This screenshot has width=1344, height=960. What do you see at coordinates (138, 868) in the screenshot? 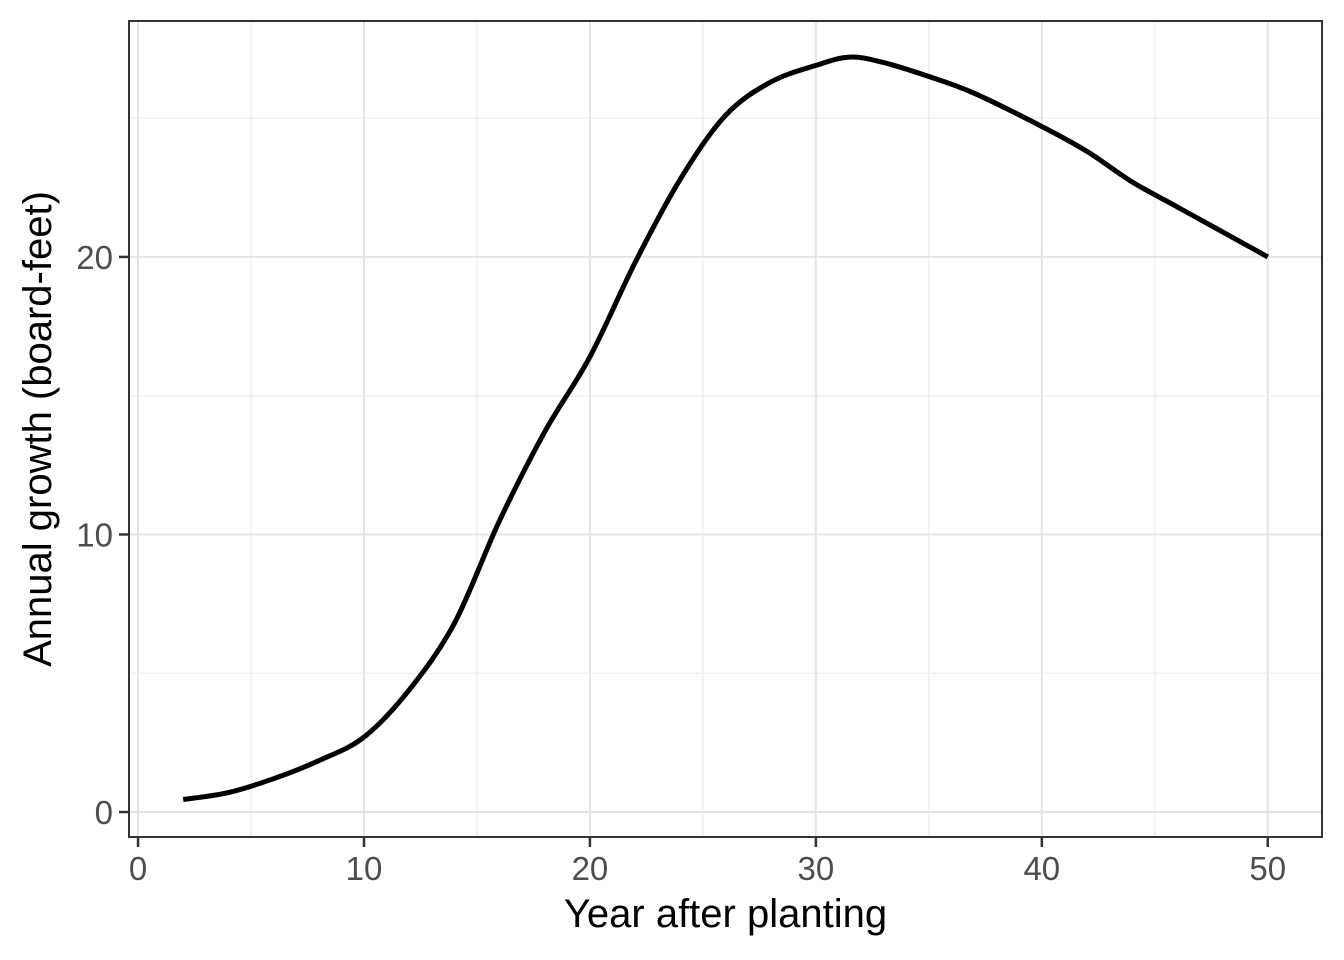
I see `x-tick-label: 0` at bounding box center [138, 868].